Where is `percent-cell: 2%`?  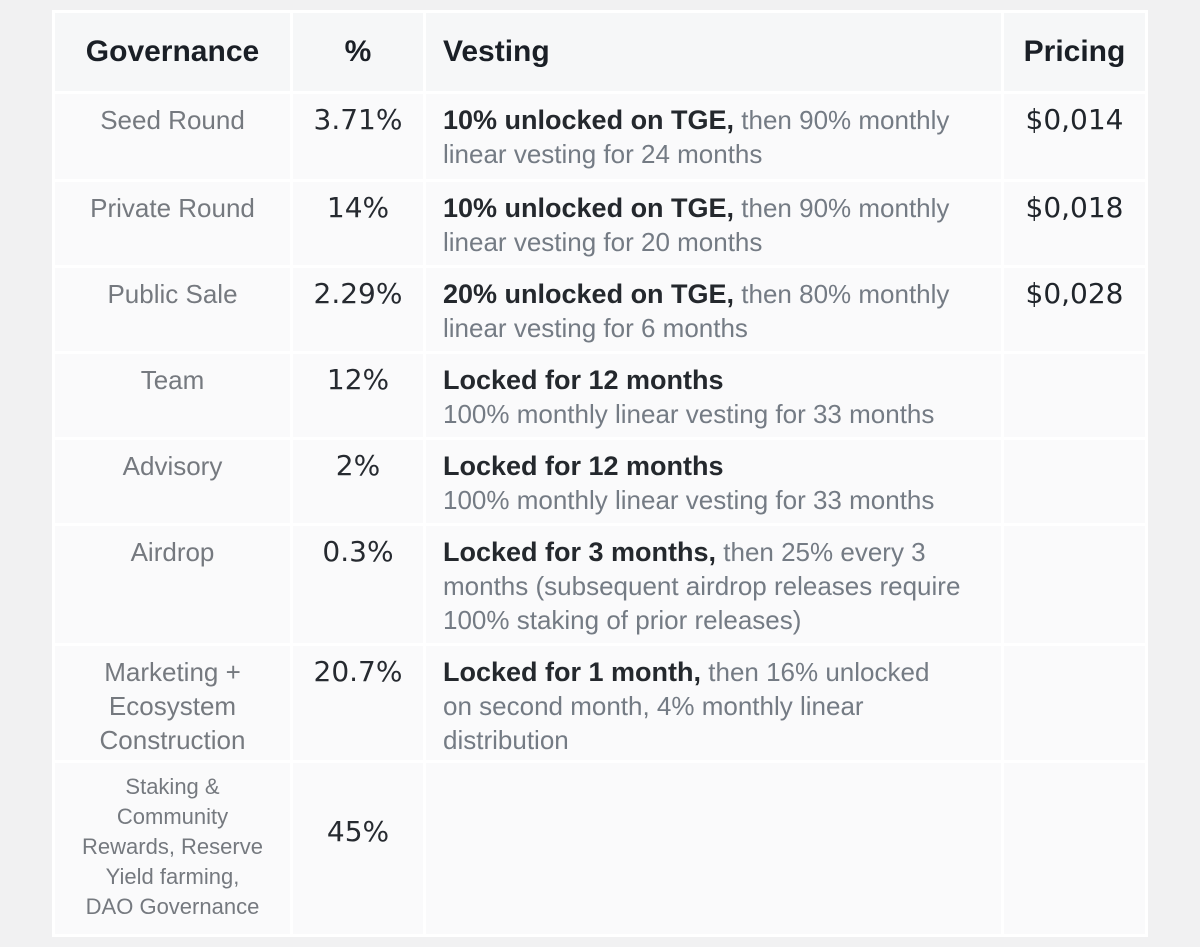
percent-cell: 2% is located at coordinates (358, 481).